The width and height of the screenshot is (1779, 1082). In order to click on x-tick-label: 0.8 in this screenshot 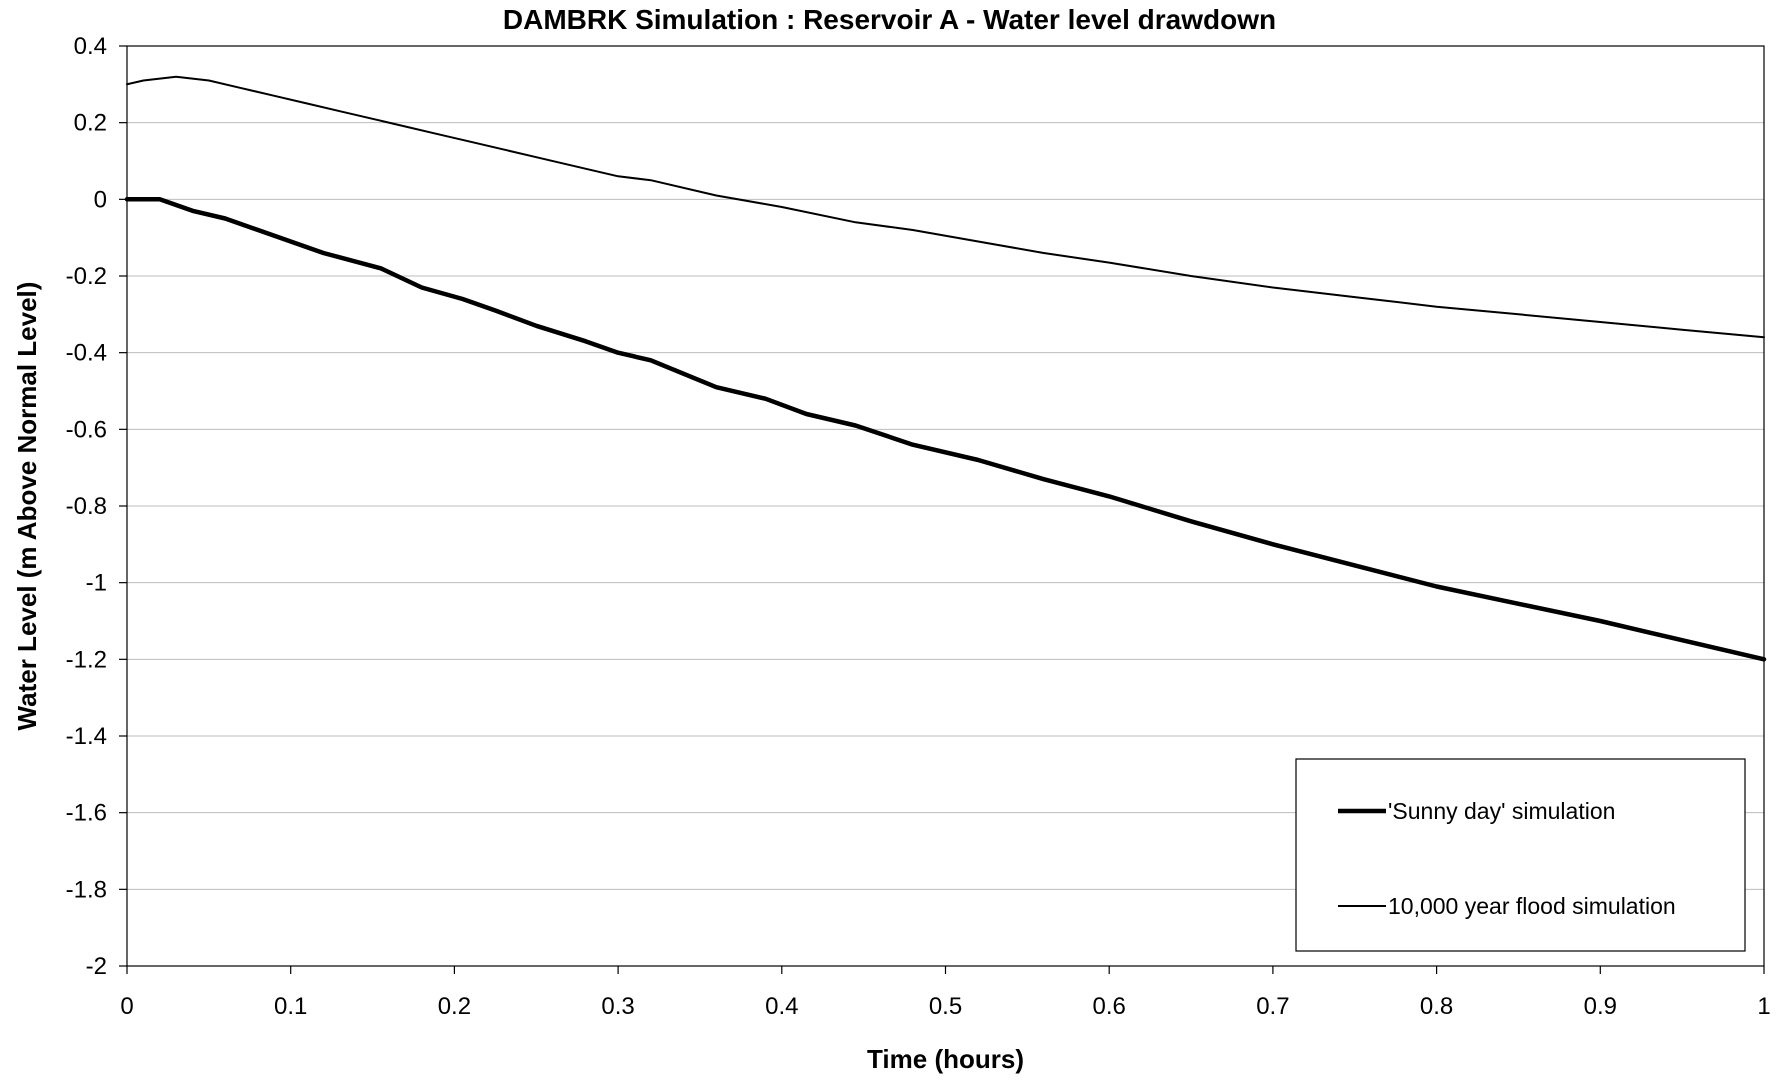, I will do `click(1436, 1006)`.